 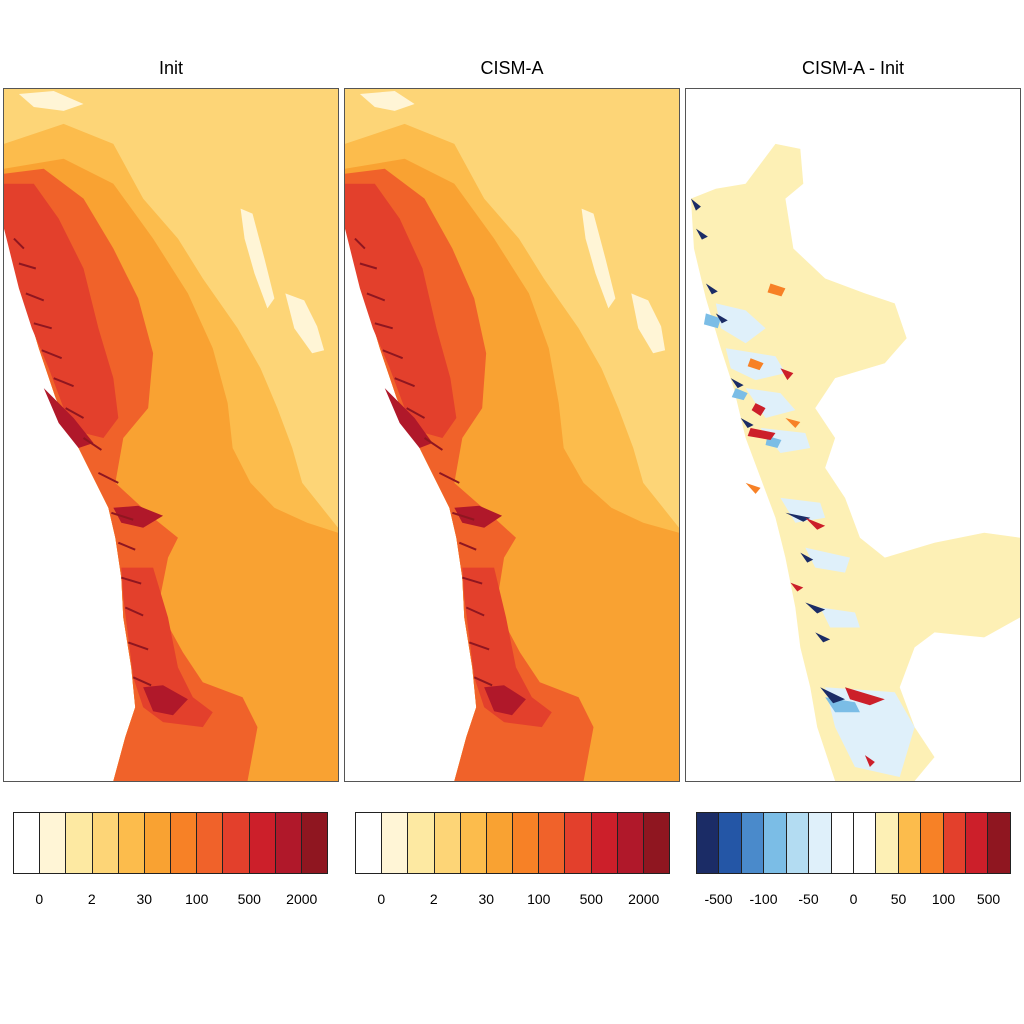 I want to click on colorbar-difference, so click(x=853, y=843).